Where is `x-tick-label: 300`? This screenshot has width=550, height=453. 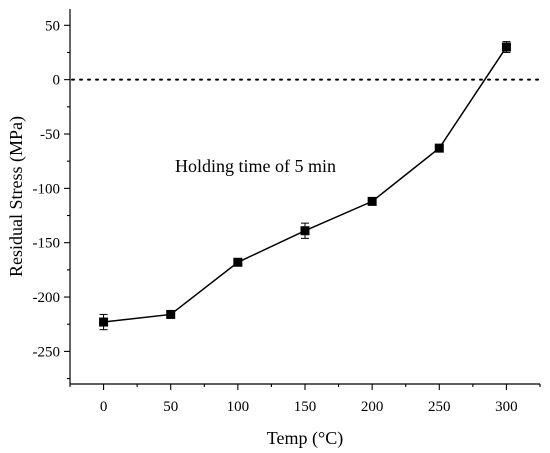 x-tick-label: 300 is located at coordinates (506, 407).